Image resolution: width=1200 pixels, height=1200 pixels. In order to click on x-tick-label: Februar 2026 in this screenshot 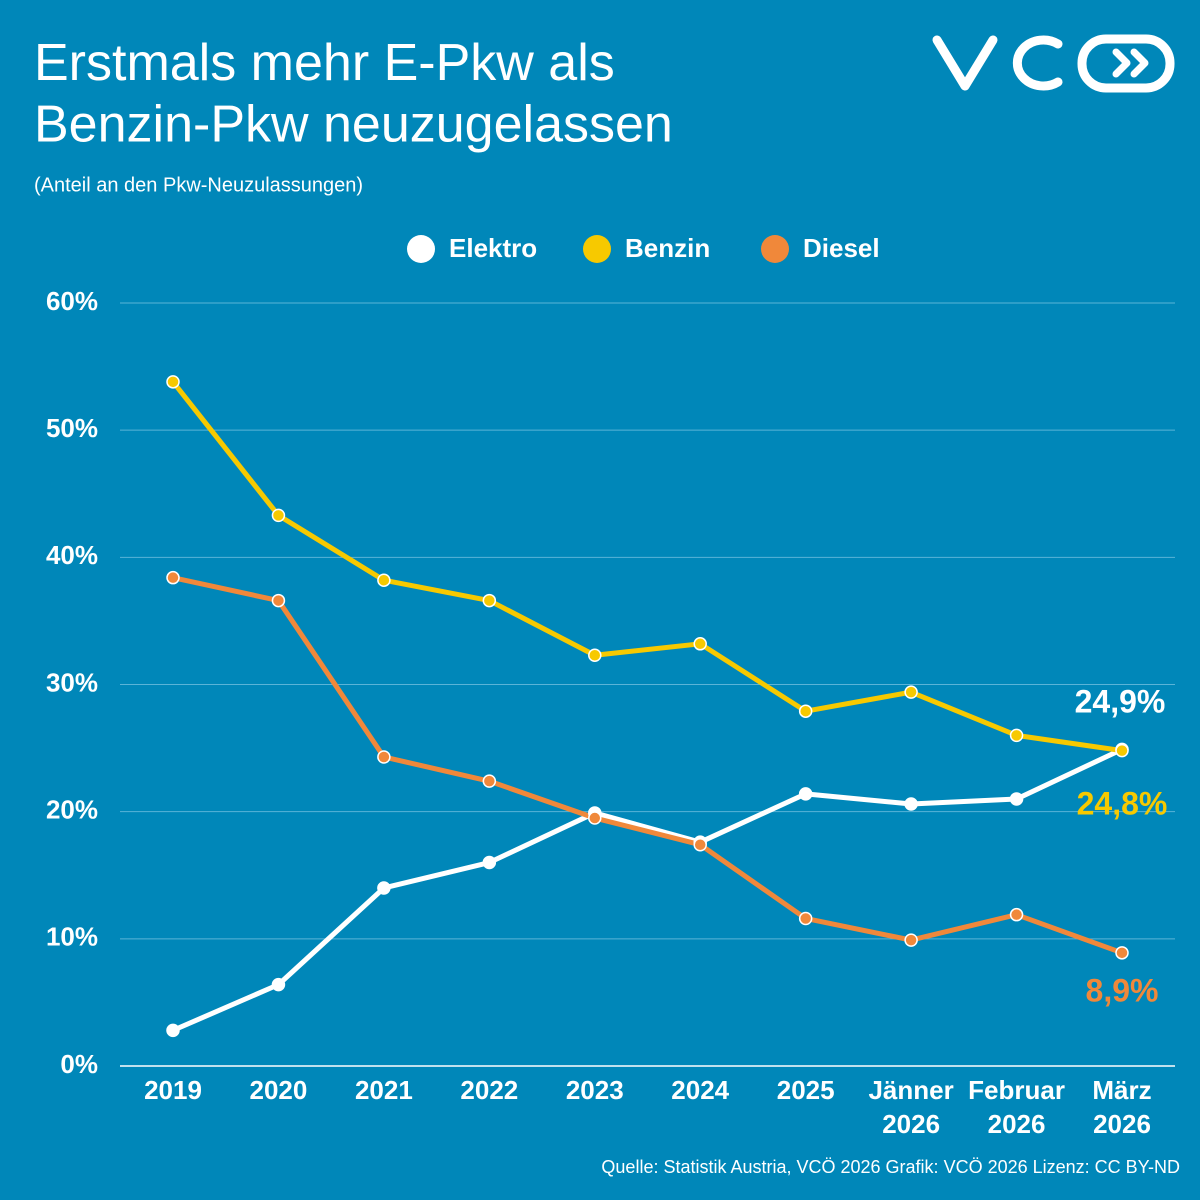, I will do `click(1016, 1107)`.